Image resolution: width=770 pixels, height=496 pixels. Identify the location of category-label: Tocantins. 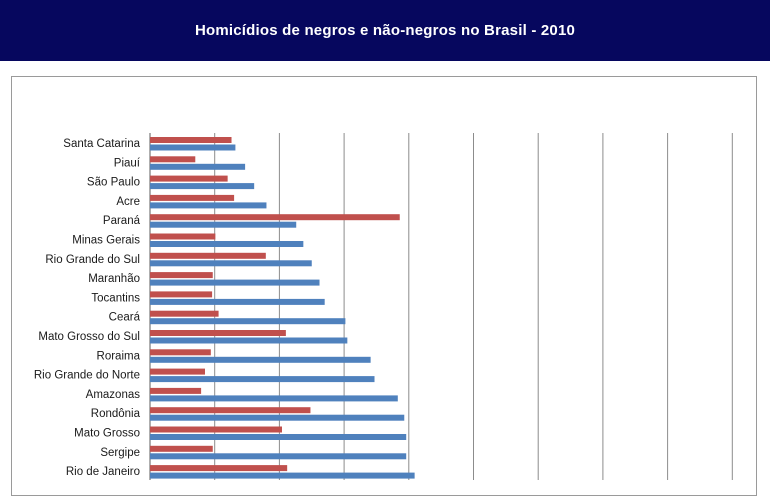
(115, 298).